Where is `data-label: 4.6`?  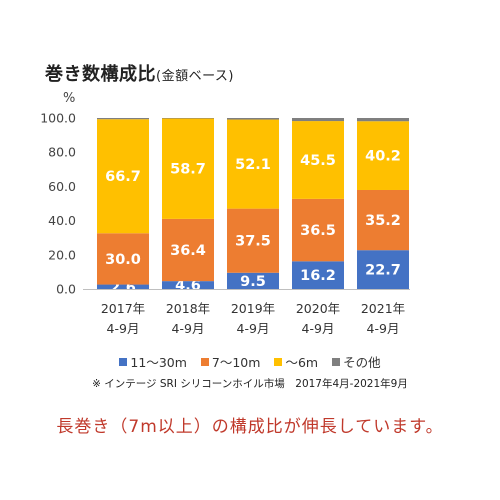
data-label: 4.6 is located at coordinates (188, 286).